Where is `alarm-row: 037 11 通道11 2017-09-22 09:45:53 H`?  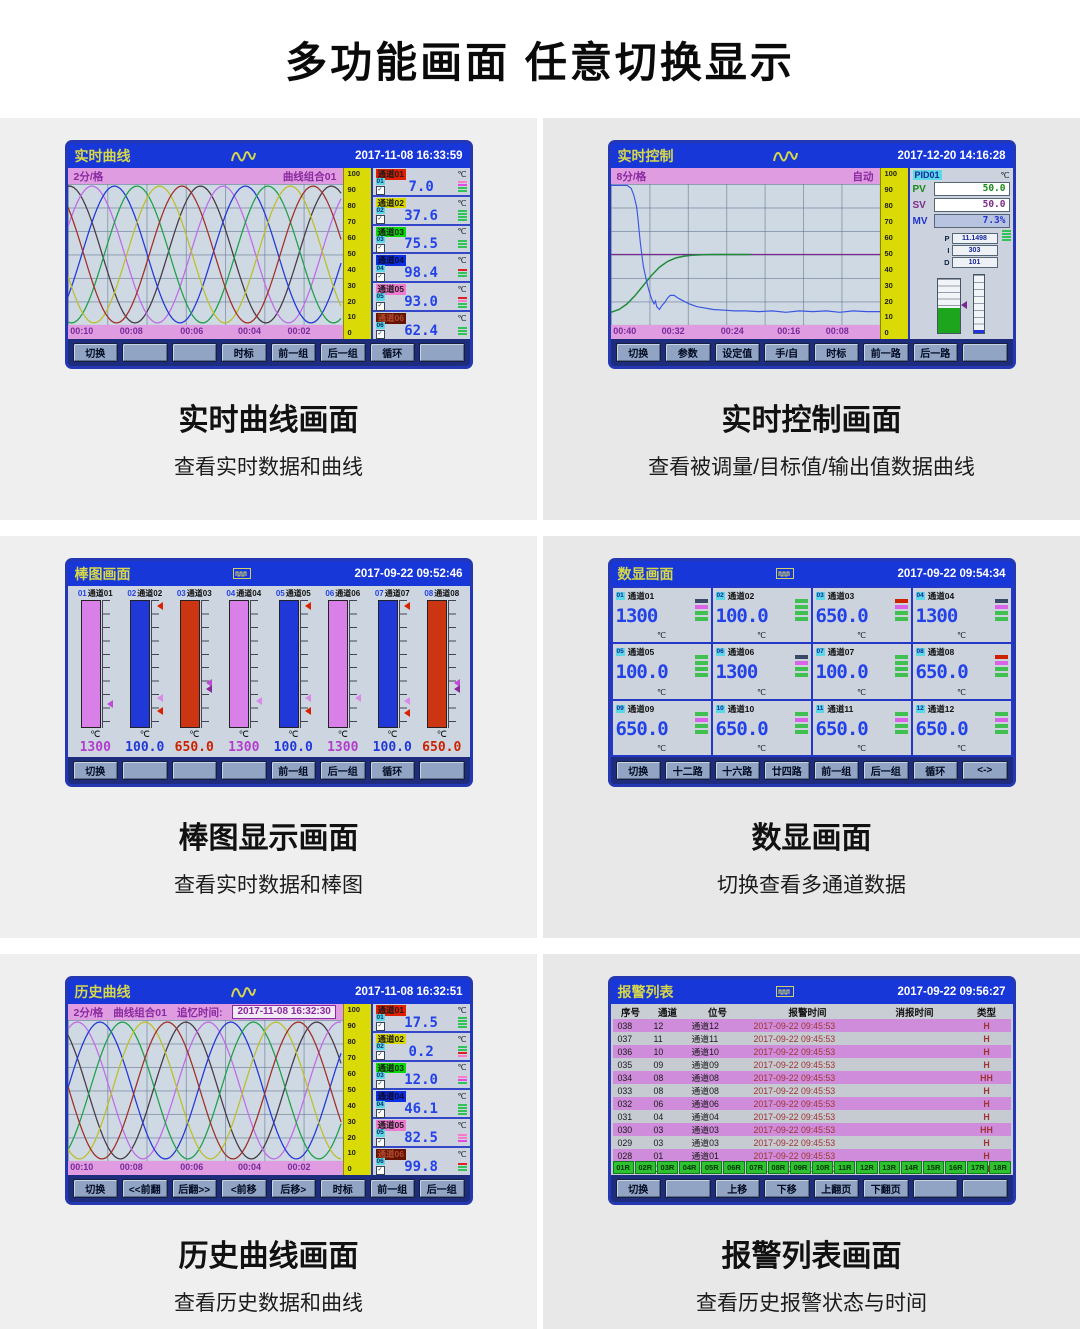
alarm-row: 037 11 通道11 2017-09-22 09:45:53 H is located at coordinates (811, 1038).